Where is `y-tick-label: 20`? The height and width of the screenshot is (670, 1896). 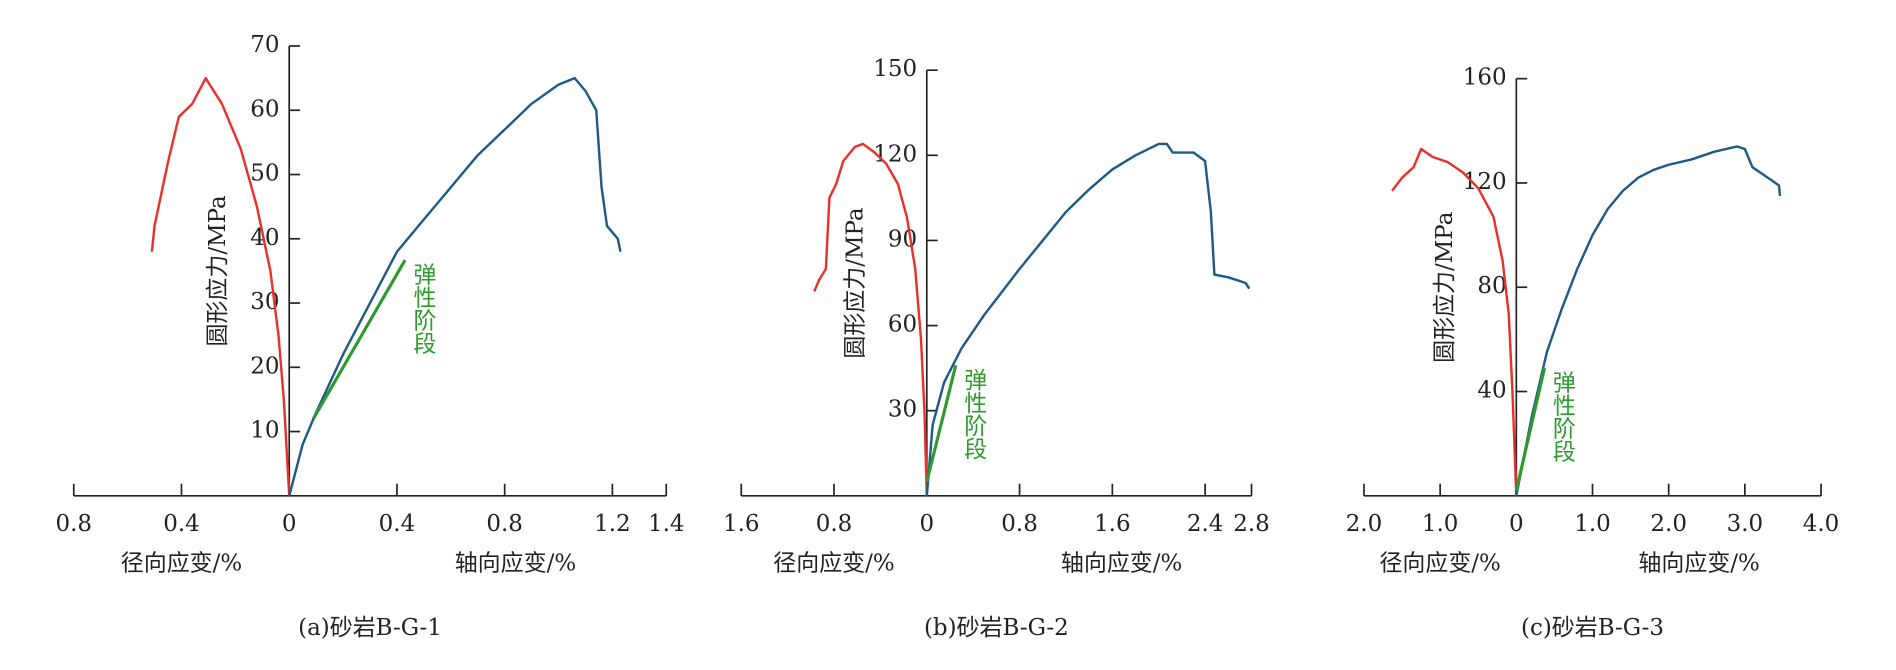 y-tick-label: 20 is located at coordinates (264, 366).